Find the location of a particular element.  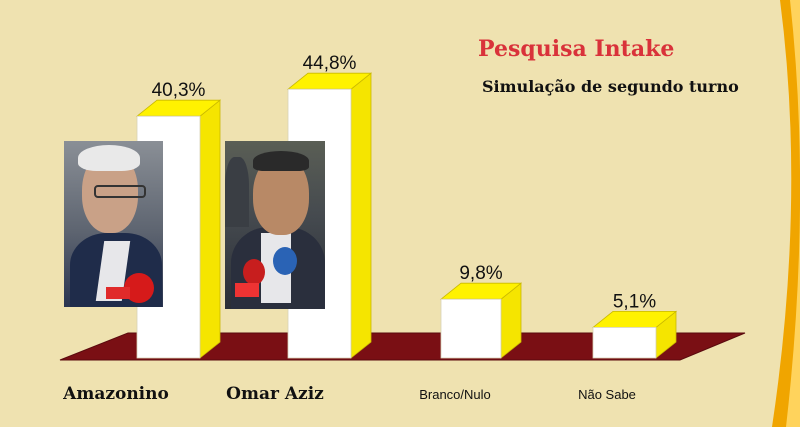

chart-floor is located at coordinates (402, 346).